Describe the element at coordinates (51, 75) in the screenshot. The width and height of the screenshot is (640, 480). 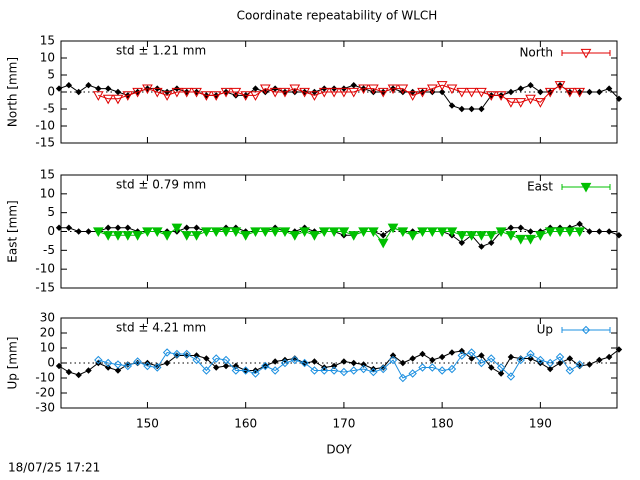
I see `y-tick-label: 5` at that location.